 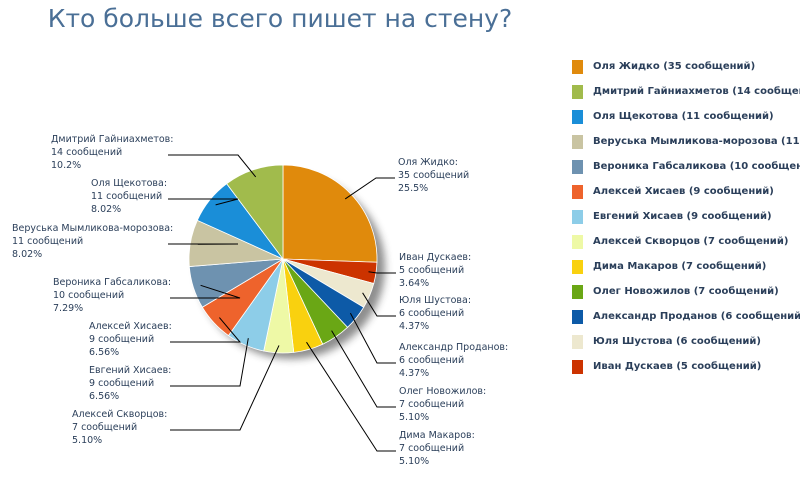 What do you see at coordinates (88, 295) in the screenshot?
I see `slice-label-вероника-габсаликова-count: 10 сообщений` at bounding box center [88, 295].